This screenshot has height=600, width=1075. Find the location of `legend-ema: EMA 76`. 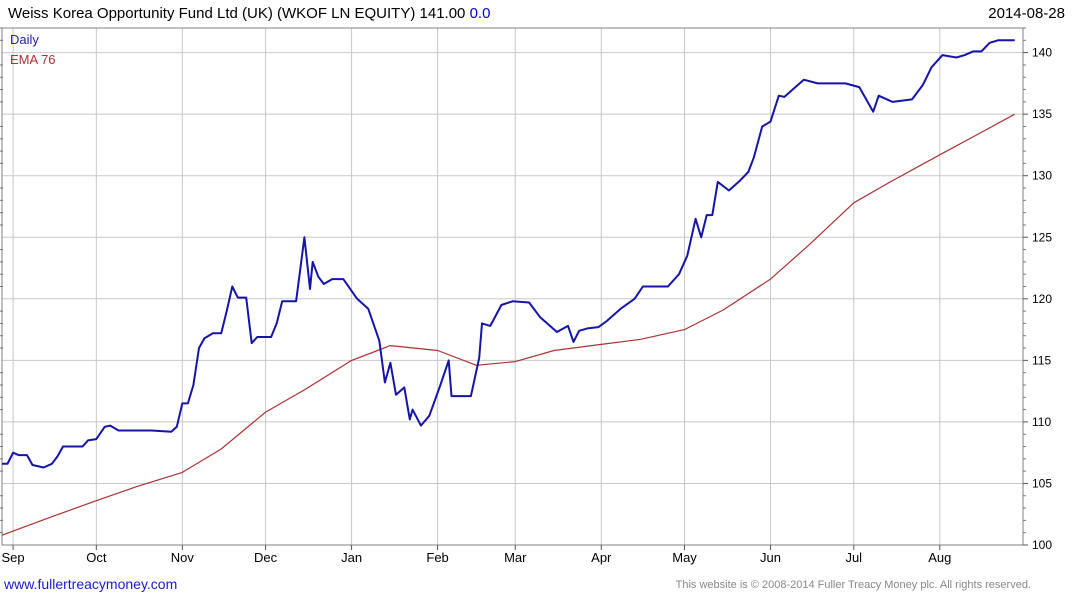

legend-ema: EMA 76 is located at coordinates (33, 59).